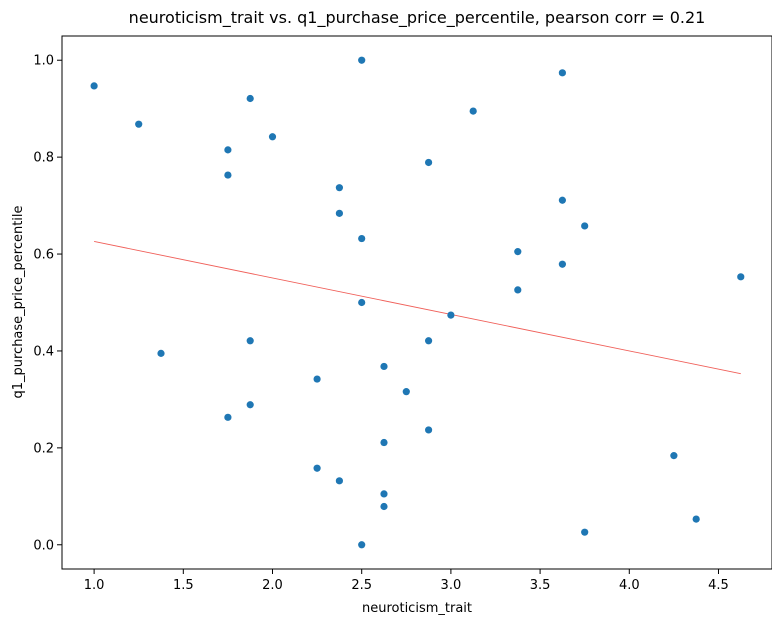 The image size is (772, 624). What do you see at coordinates (417, 608) in the screenshot?
I see `x-axis-label: neuroticism_trait` at bounding box center [417, 608].